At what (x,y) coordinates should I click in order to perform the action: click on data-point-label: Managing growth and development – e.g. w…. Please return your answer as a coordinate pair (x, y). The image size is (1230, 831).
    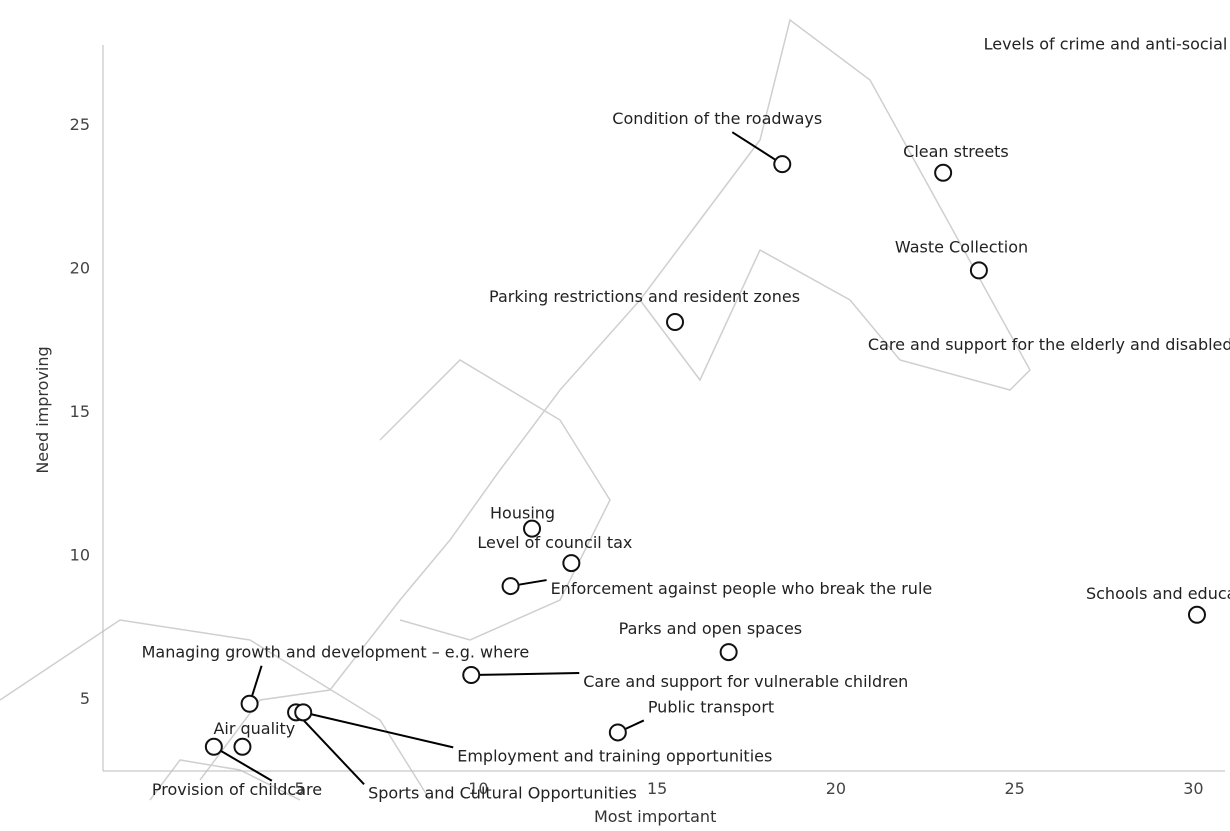
    Looking at the image, I should click on (336, 652).